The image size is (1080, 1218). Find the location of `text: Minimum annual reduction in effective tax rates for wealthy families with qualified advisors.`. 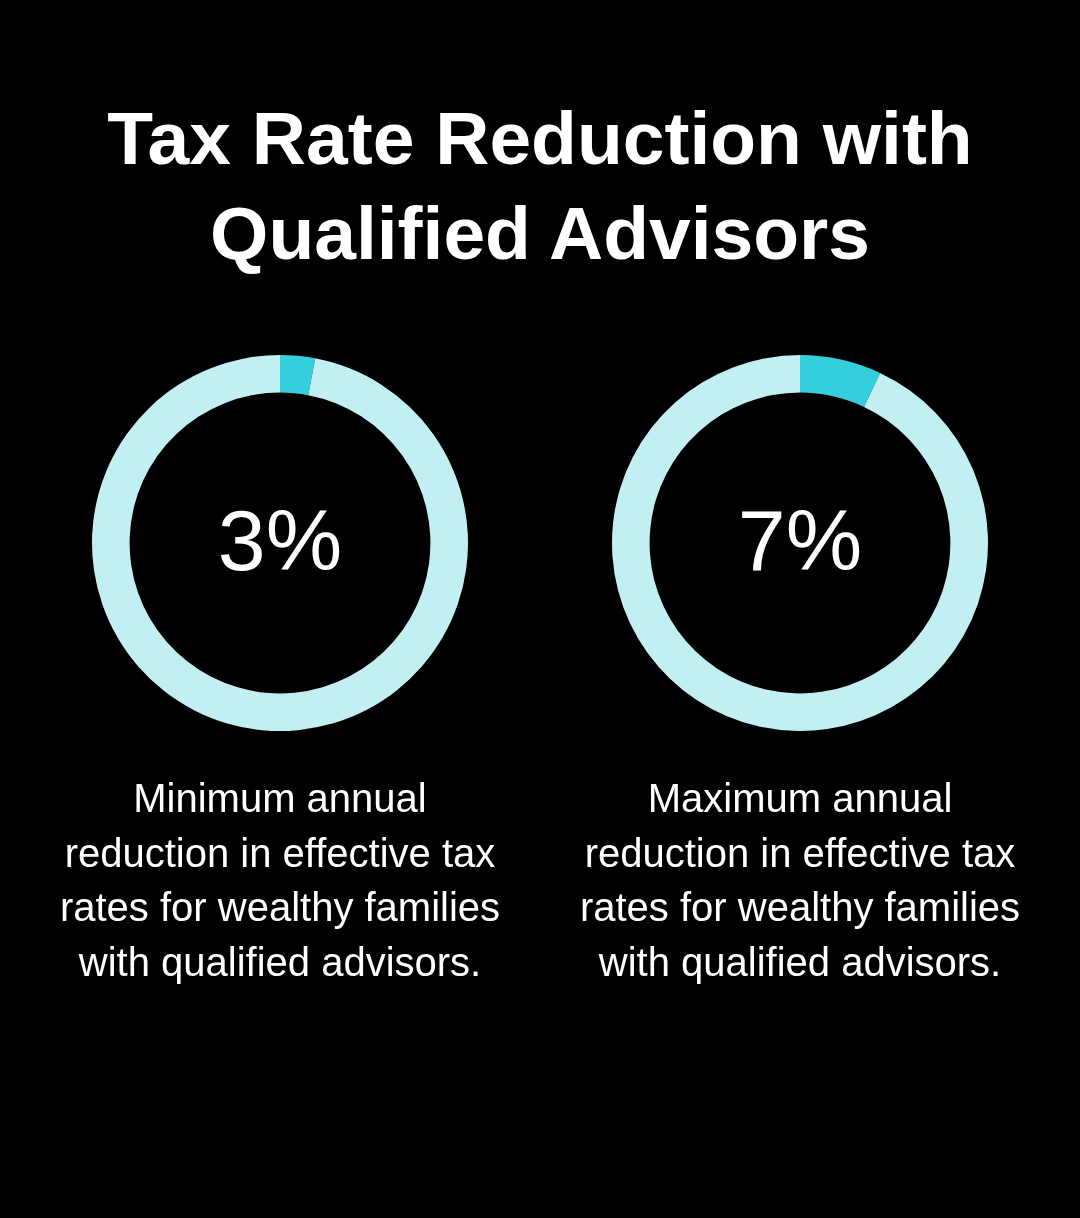

text: Minimum annual reduction in effective tax rates for wealthy families with qualified advisors. is located at coordinates (280, 880).